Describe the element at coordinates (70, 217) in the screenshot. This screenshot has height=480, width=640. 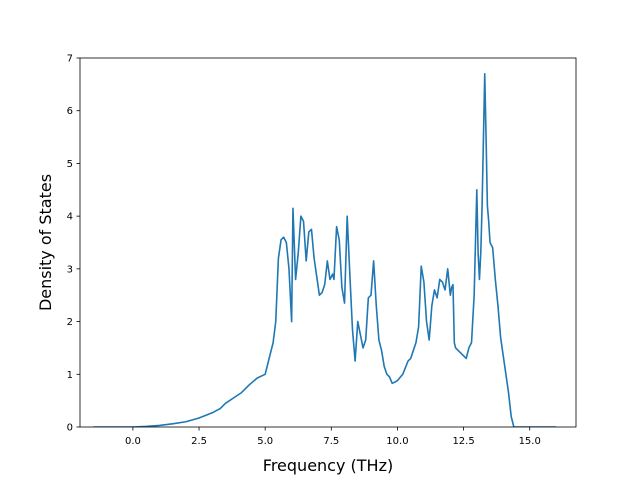
I see `y-tick-label: 4` at that location.